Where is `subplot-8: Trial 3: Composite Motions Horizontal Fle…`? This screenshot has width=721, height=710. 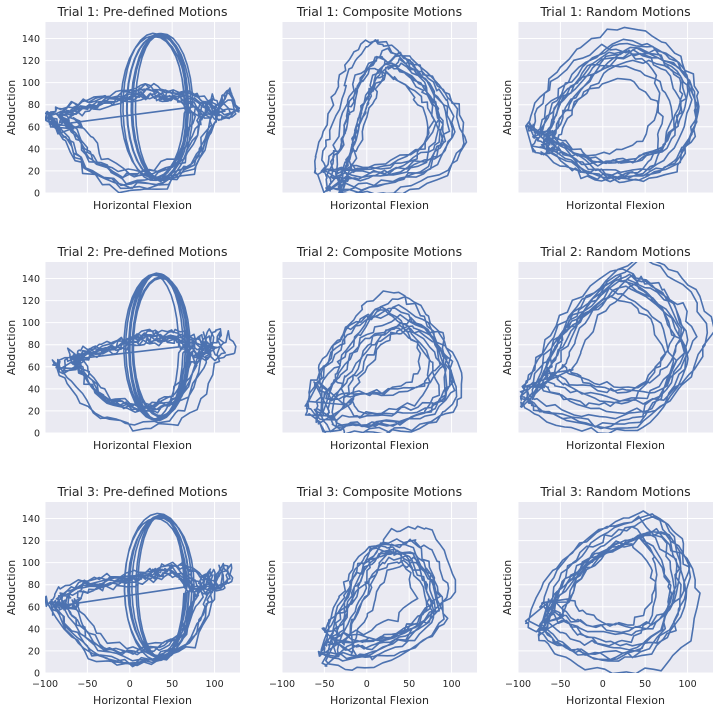 subplot-8: Trial 3: Composite Motions Horizontal Fle… is located at coordinates (371, 595).